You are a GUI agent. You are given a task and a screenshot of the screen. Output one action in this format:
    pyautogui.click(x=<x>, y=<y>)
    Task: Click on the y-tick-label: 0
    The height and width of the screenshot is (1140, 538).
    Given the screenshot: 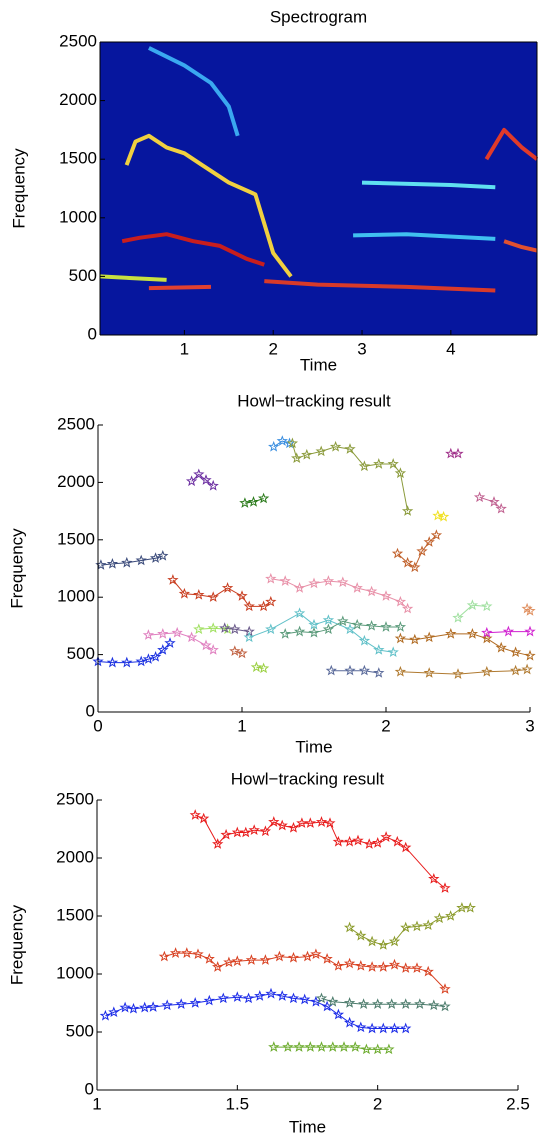 What is the action you would take?
    pyautogui.click(x=90, y=710)
    